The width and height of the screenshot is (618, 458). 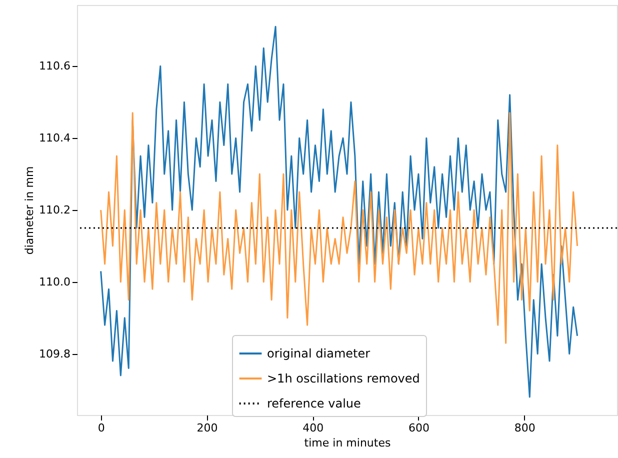 What do you see at coordinates (314, 403) in the screenshot?
I see `legend-label: reference value` at bounding box center [314, 403].